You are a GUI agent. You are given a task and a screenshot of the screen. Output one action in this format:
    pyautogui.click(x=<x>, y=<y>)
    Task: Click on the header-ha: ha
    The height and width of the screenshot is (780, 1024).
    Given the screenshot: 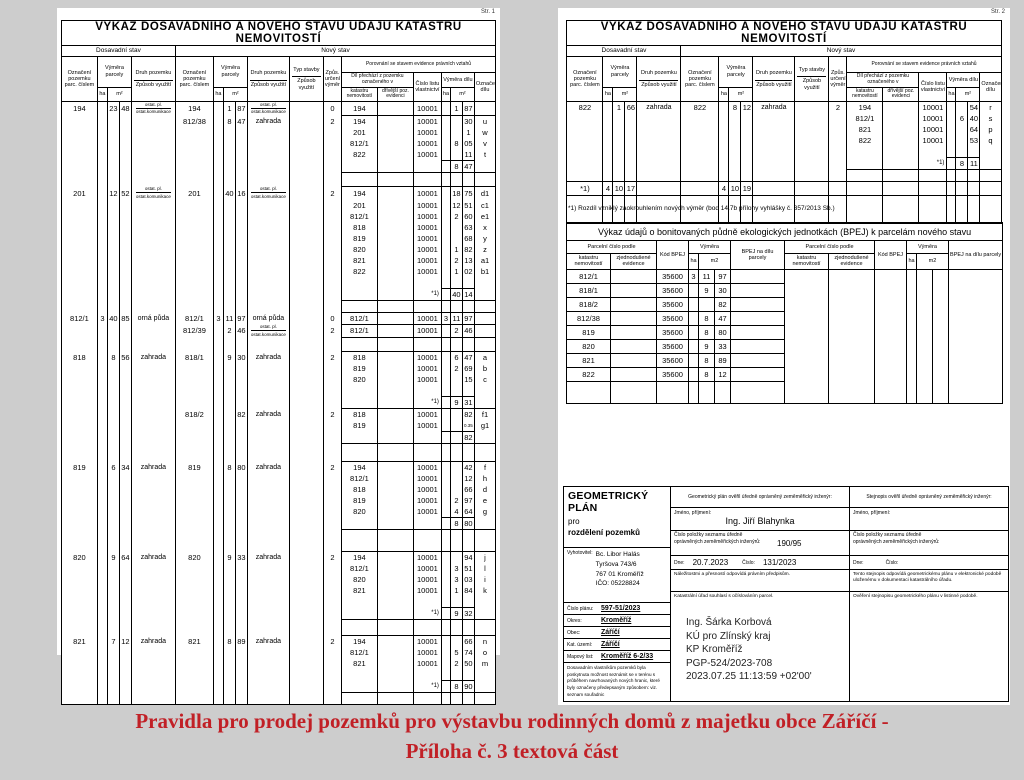 What is the action you would take?
    pyautogui.click(x=102, y=94)
    